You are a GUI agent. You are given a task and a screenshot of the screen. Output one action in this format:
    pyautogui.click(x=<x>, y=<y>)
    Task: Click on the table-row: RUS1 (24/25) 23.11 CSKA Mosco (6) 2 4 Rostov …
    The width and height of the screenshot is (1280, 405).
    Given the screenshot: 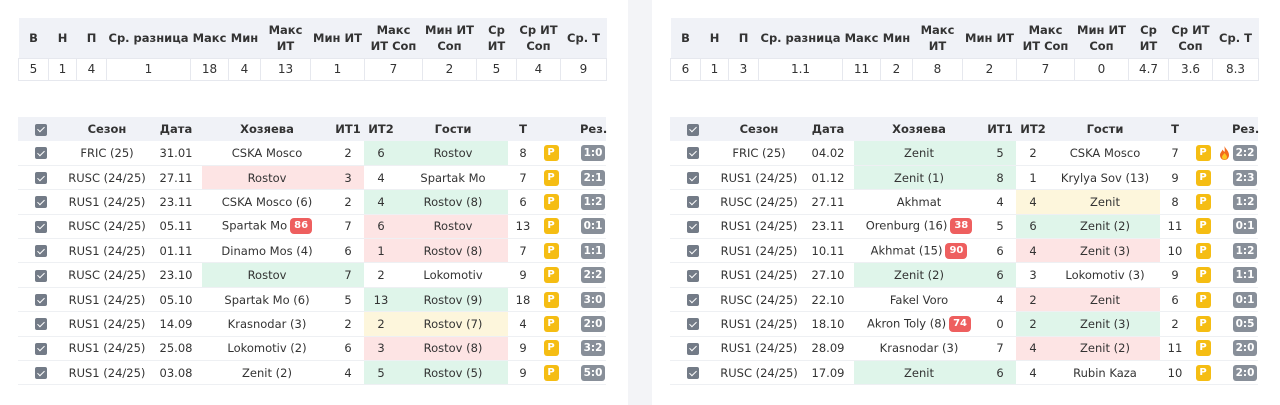 What is the action you would take?
    pyautogui.click(x=312, y=202)
    